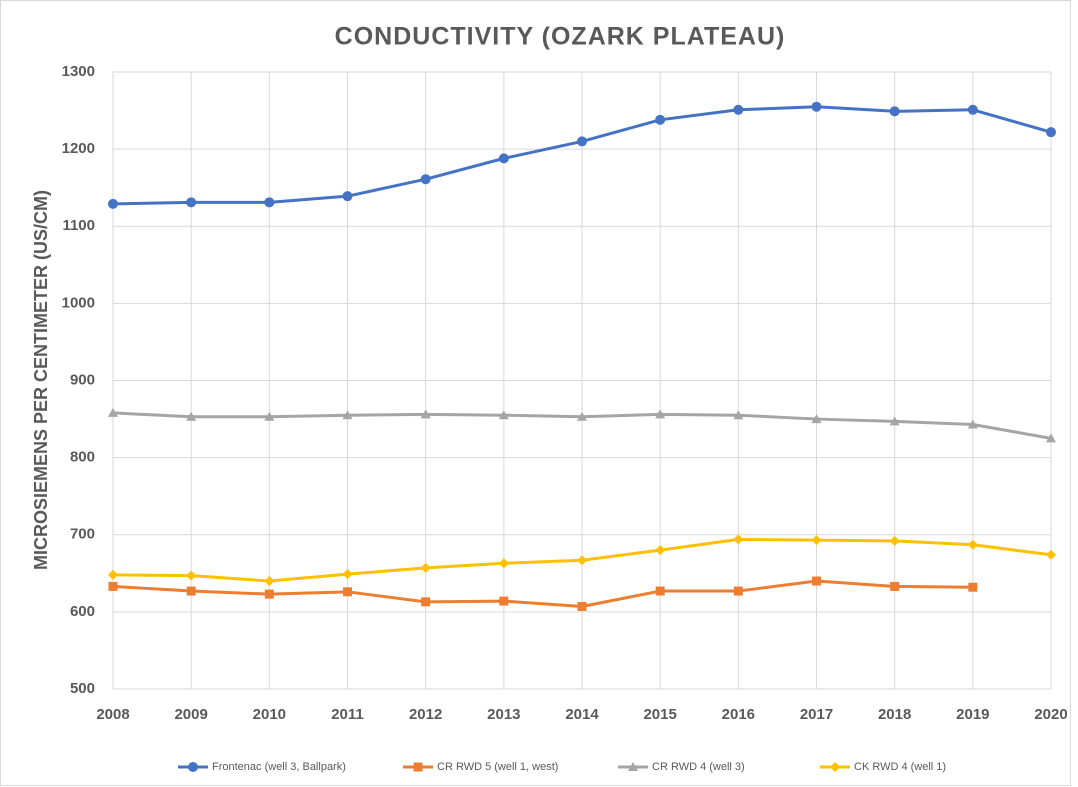 Image resolution: width=1078 pixels, height=787 pixels. What do you see at coordinates (269, 714) in the screenshot?
I see `x-tick-label: 2010` at bounding box center [269, 714].